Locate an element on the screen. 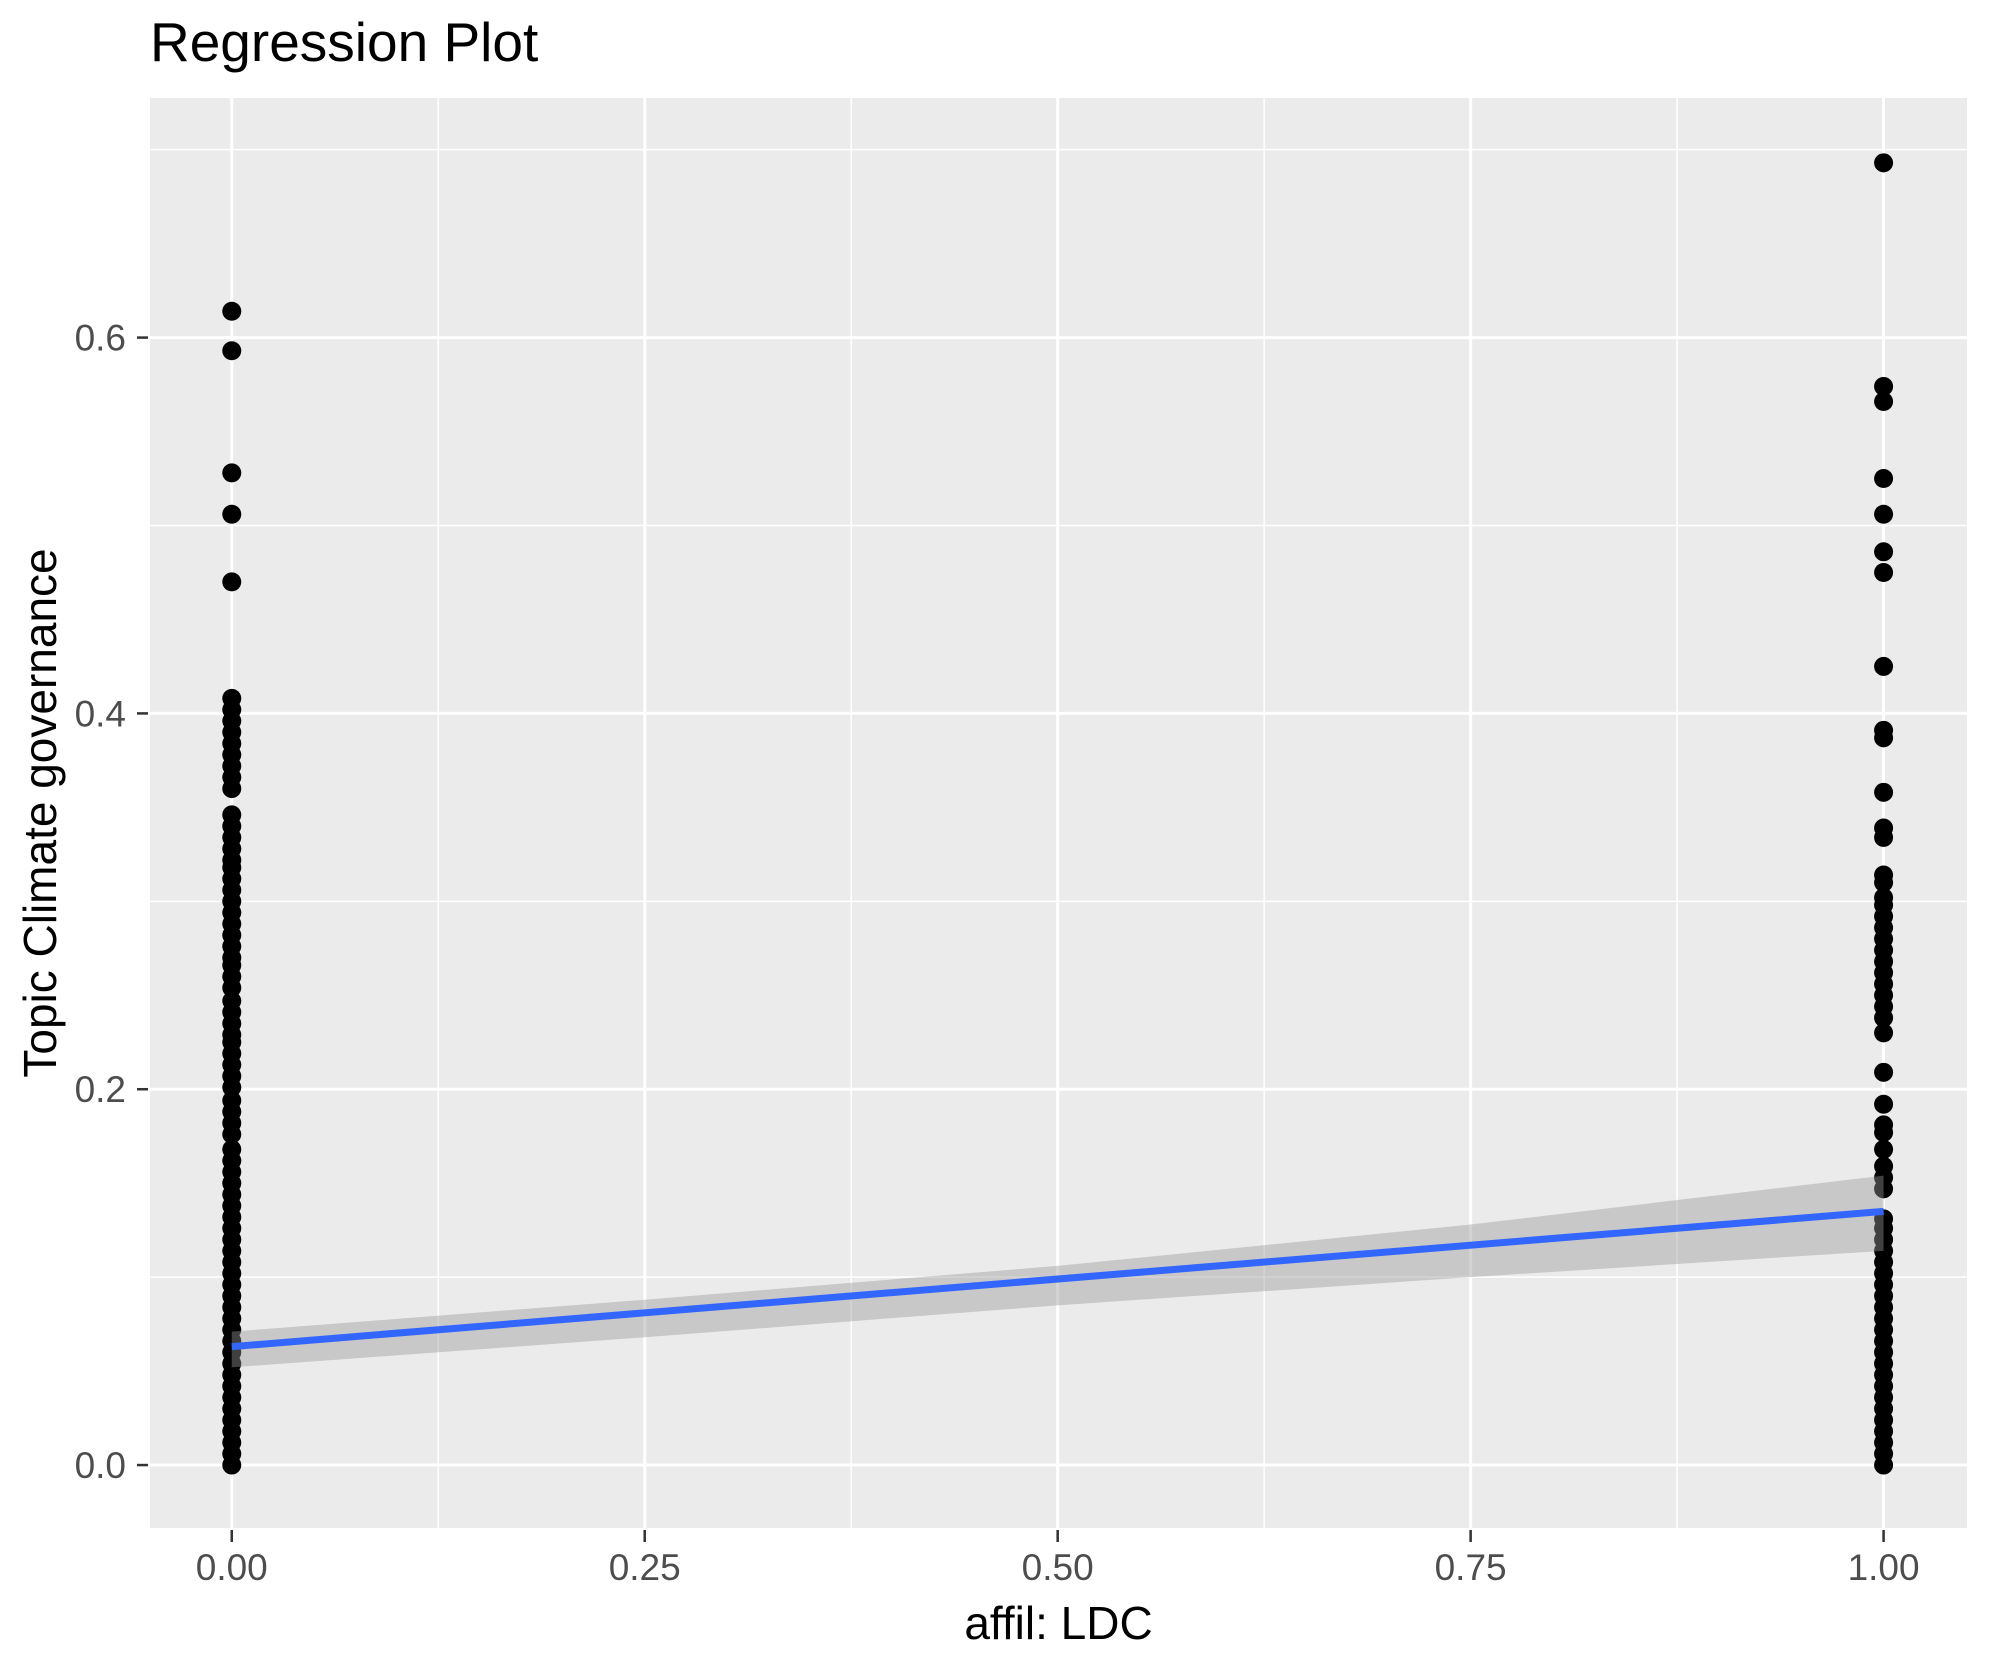 The height and width of the screenshot is (1665, 1990). x-tick-label: 0.50 is located at coordinates (1058, 1567).